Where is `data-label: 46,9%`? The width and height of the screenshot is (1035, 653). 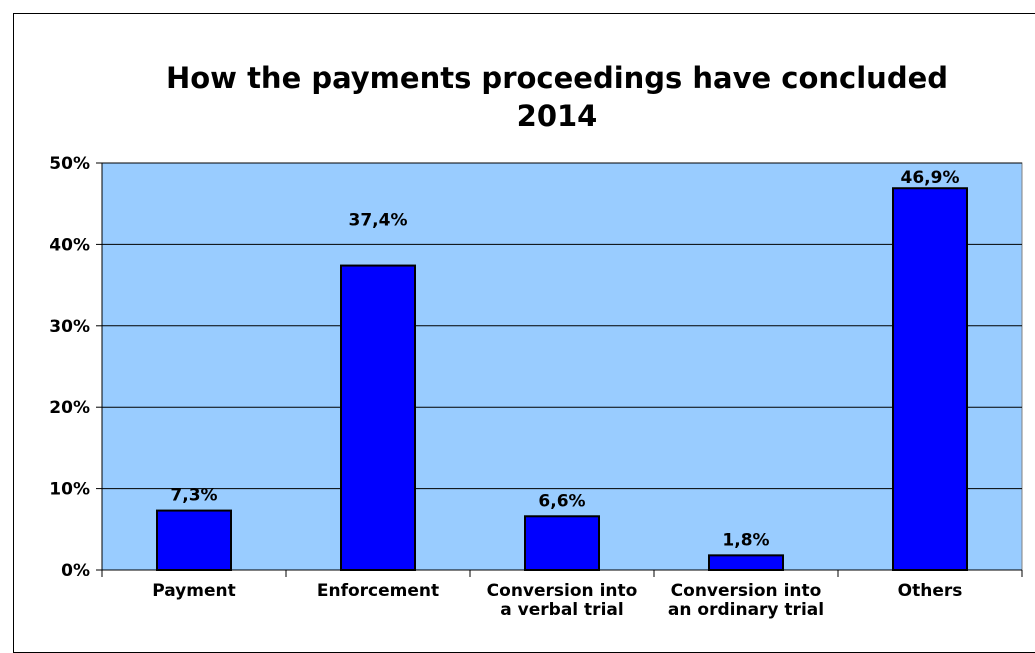
data-label: 46,9% is located at coordinates (930, 178).